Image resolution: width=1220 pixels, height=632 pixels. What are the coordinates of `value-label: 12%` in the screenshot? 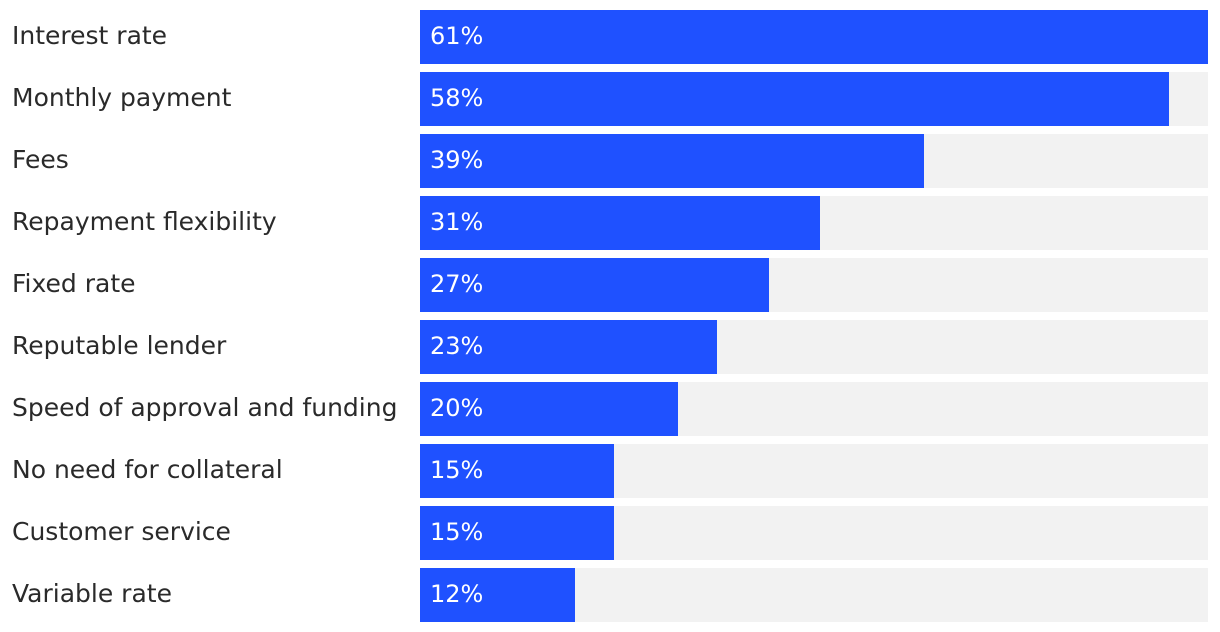 It's located at (457, 594).